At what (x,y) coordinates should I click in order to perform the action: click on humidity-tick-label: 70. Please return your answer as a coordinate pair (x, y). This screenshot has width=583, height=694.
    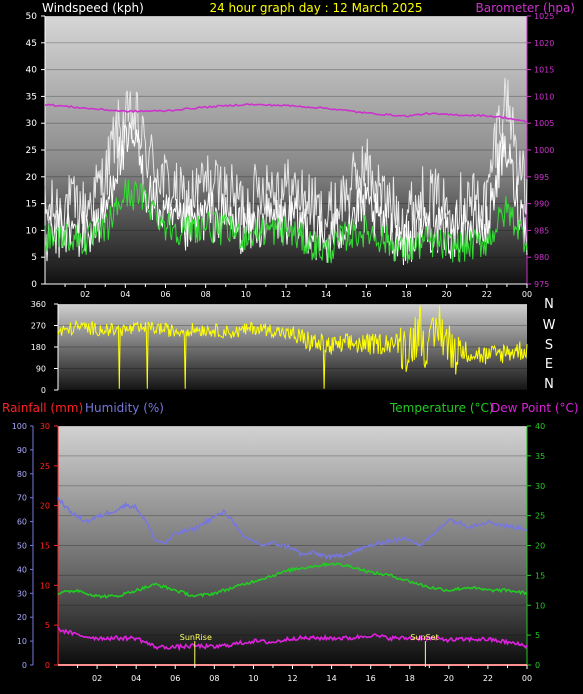
    Looking at the image, I should click on (22, 498).